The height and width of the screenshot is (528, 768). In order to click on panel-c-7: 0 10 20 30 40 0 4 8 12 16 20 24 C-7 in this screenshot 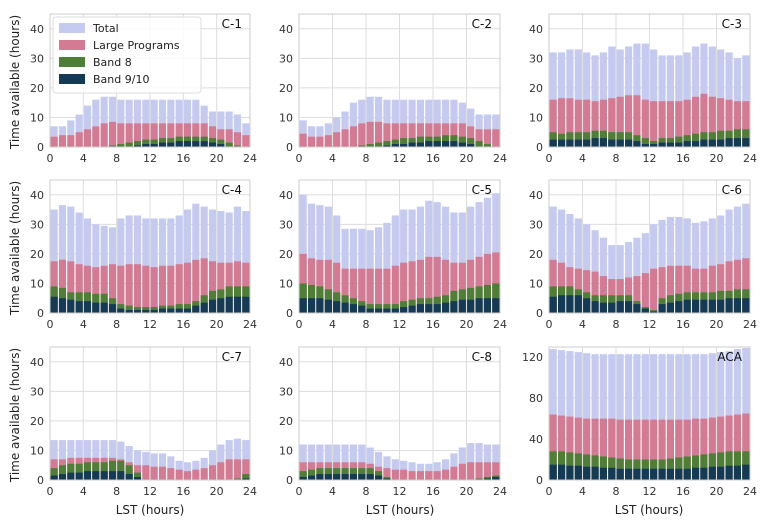, I will do `click(143, 422)`.